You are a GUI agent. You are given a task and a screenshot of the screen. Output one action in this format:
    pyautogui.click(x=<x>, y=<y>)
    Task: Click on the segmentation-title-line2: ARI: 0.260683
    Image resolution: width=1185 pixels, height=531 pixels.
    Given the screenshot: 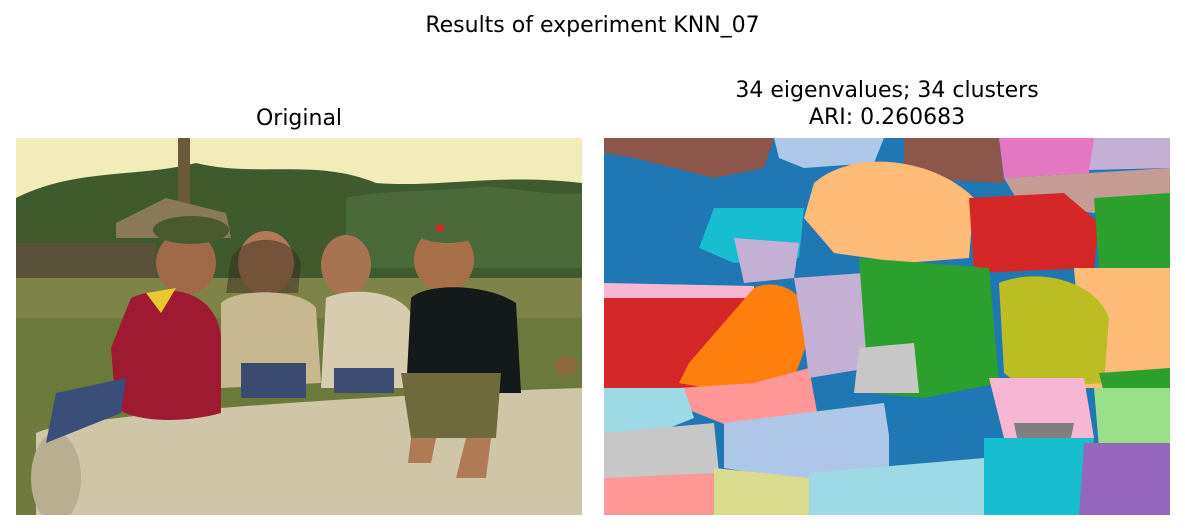 What is the action you would take?
    pyautogui.click(x=887, y=117)
    